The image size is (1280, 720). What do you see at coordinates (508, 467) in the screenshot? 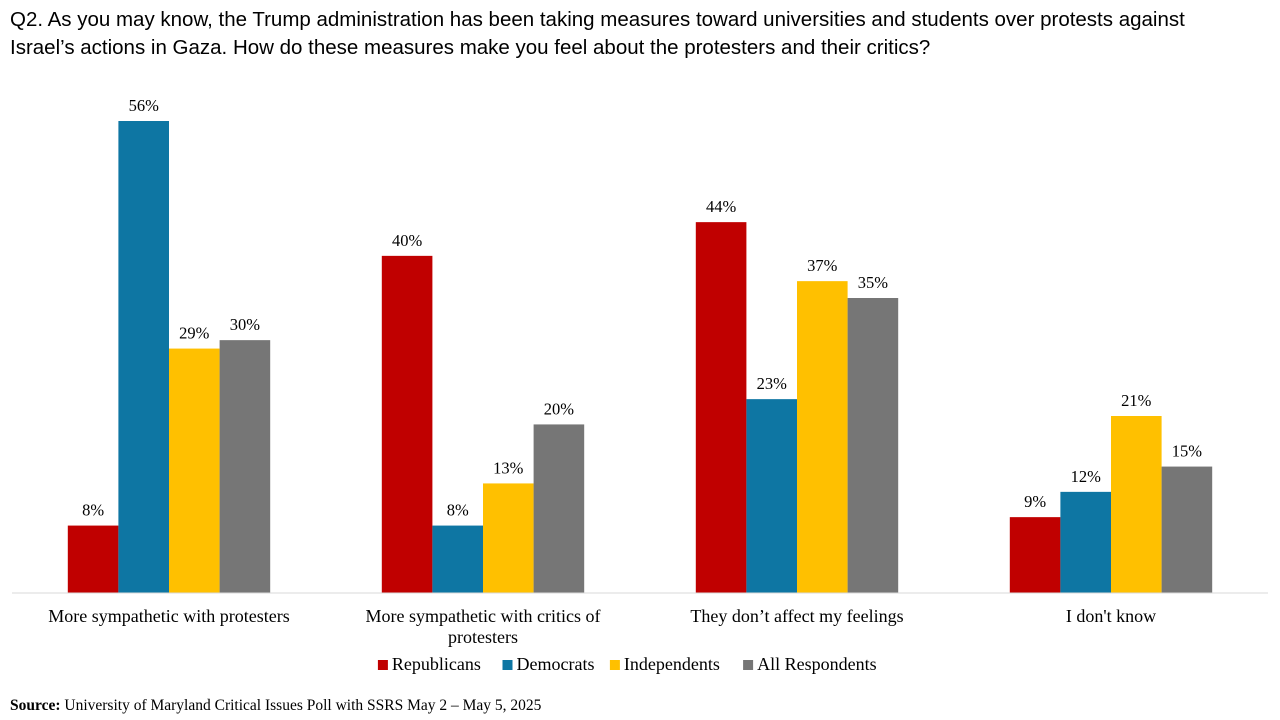
I see `data-label: 13%` at bounding box center [508, 467].